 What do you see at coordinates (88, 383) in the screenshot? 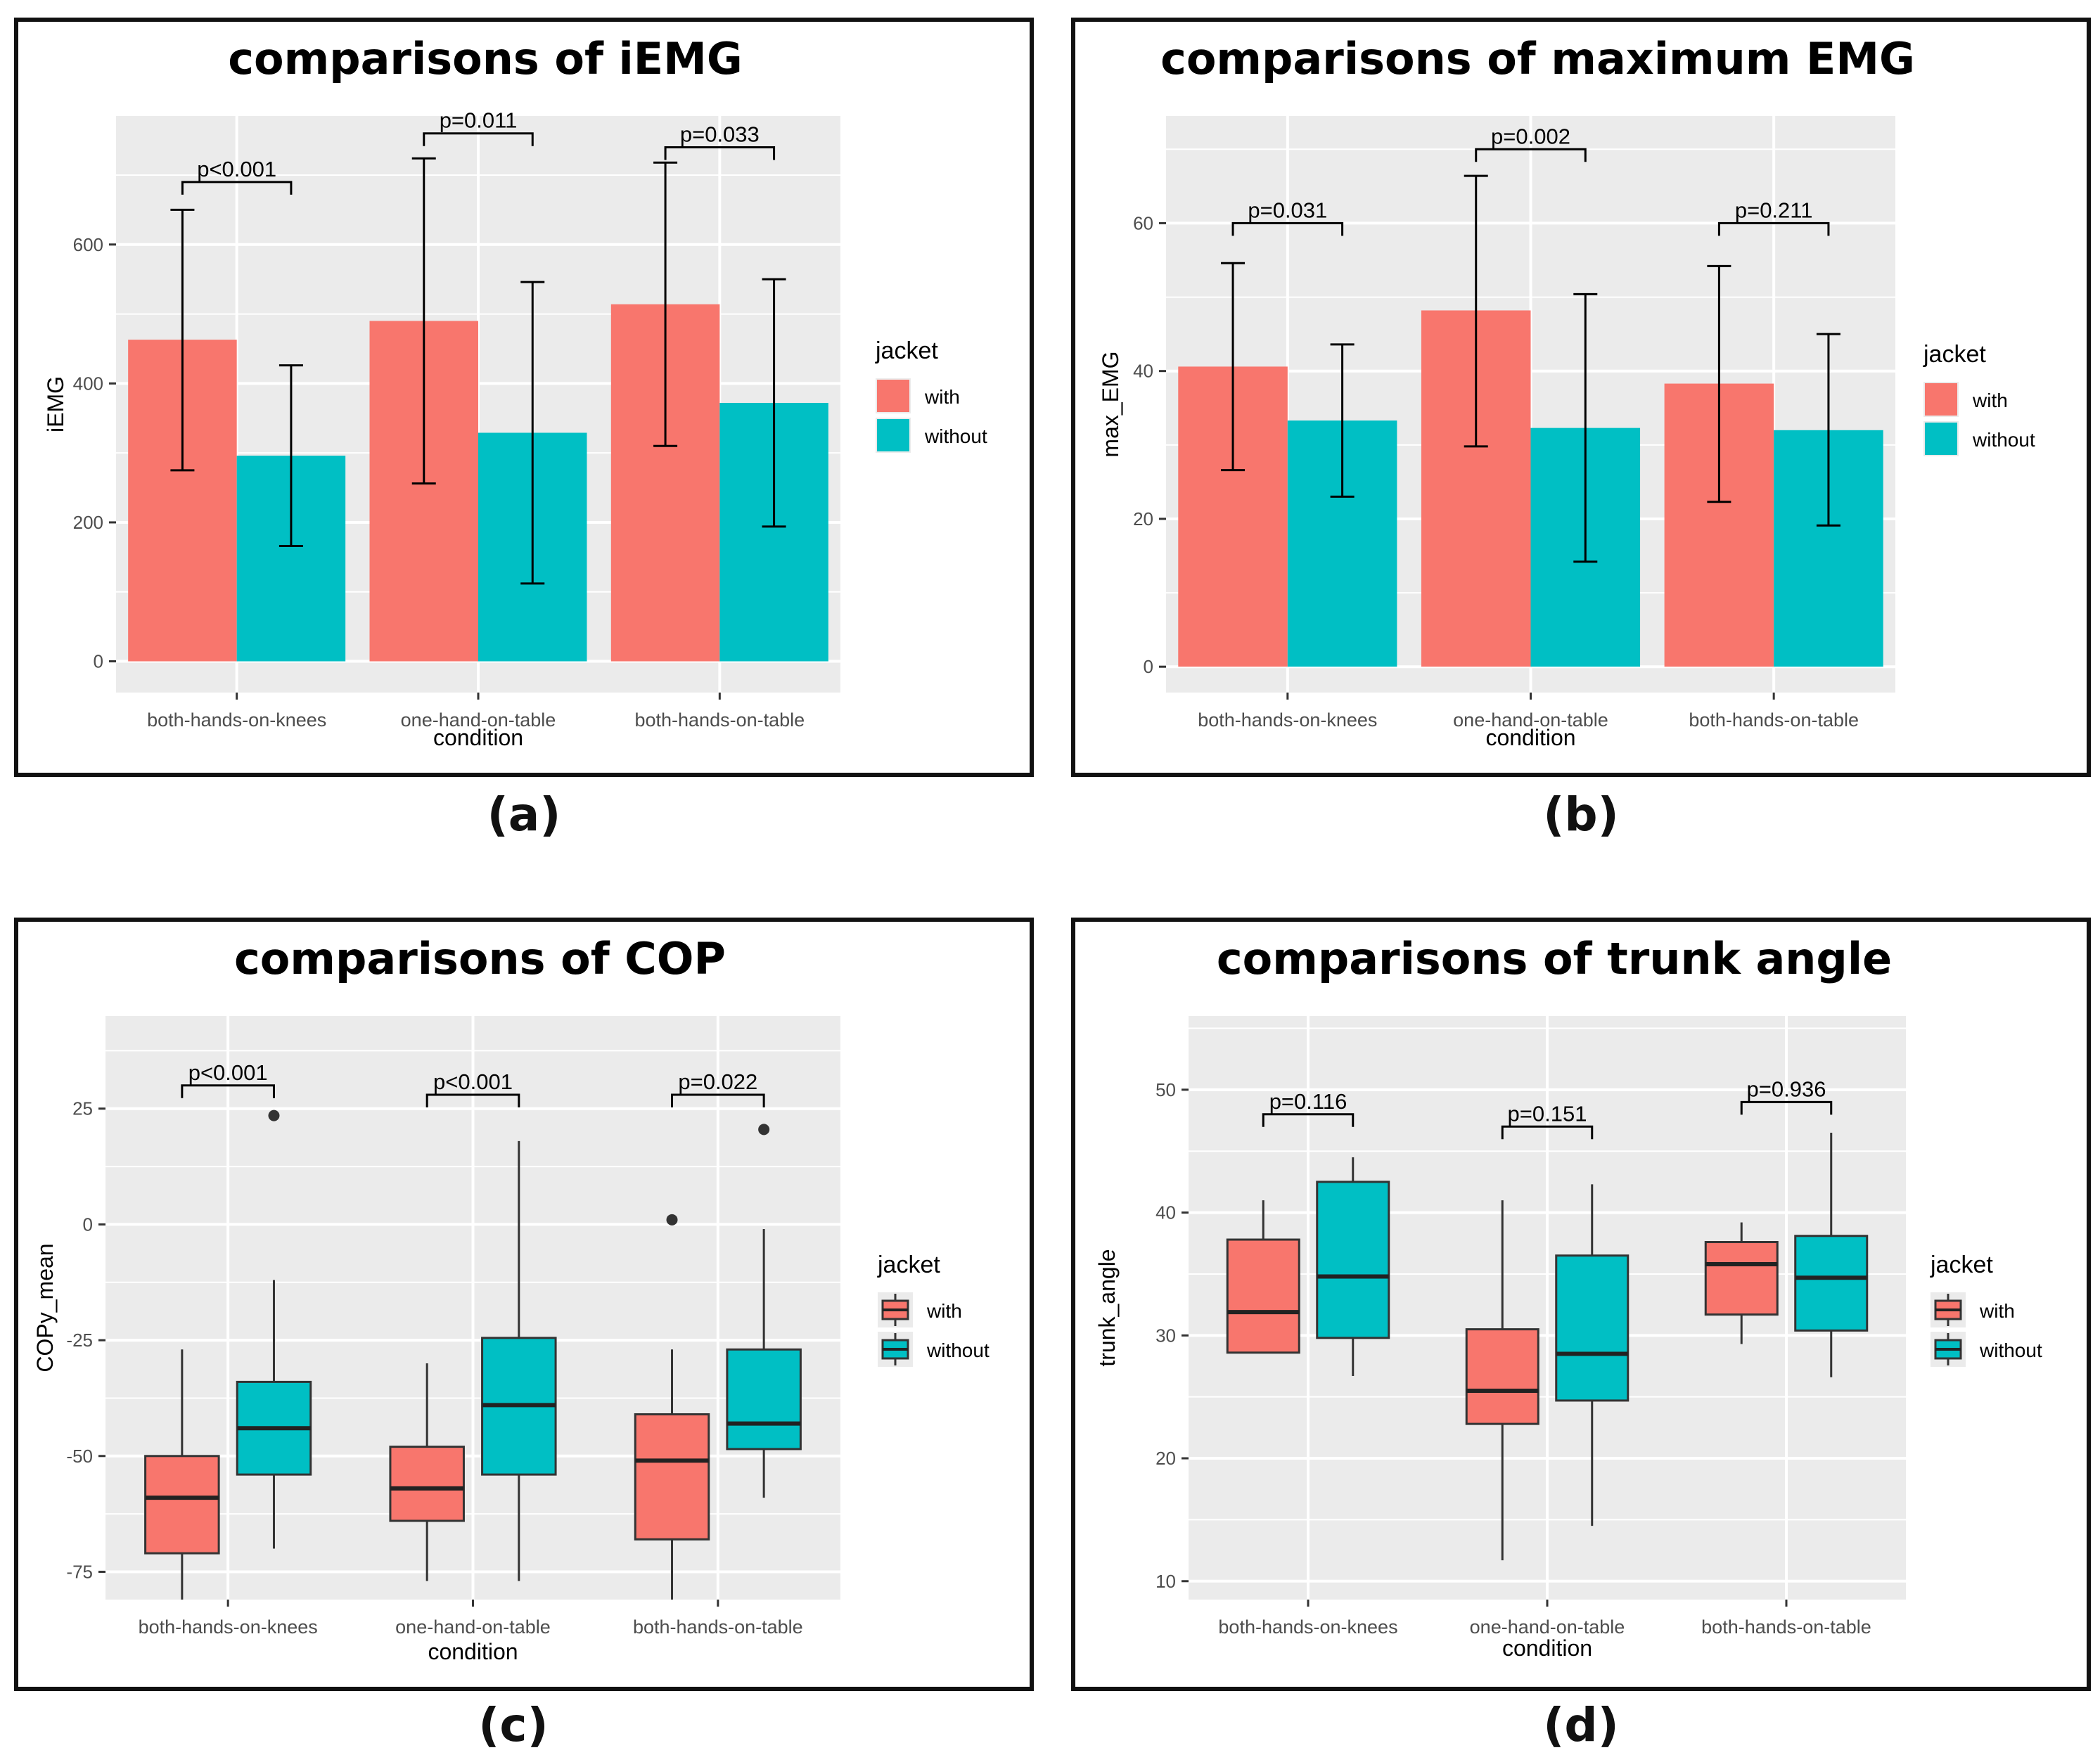
I see `y-tick-label: 400` at bounding box center [88, 383].